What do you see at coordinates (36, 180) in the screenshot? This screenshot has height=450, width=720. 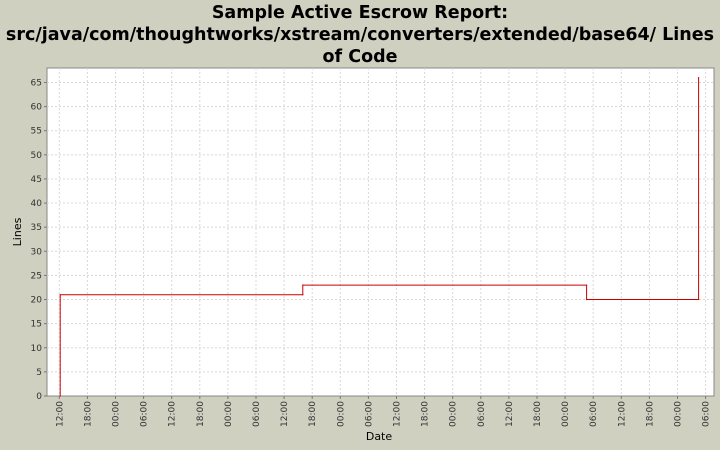 I see `y-tick-label: 45` at bounding box center [36, 180].